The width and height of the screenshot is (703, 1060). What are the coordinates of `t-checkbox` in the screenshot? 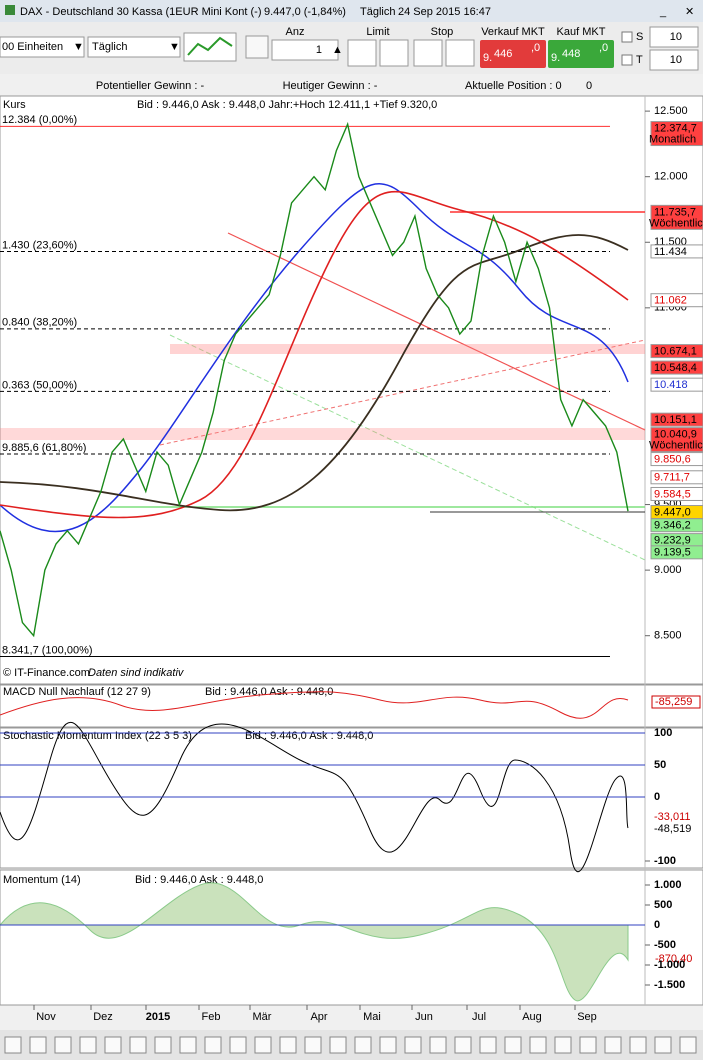 It's located at (627, 60).